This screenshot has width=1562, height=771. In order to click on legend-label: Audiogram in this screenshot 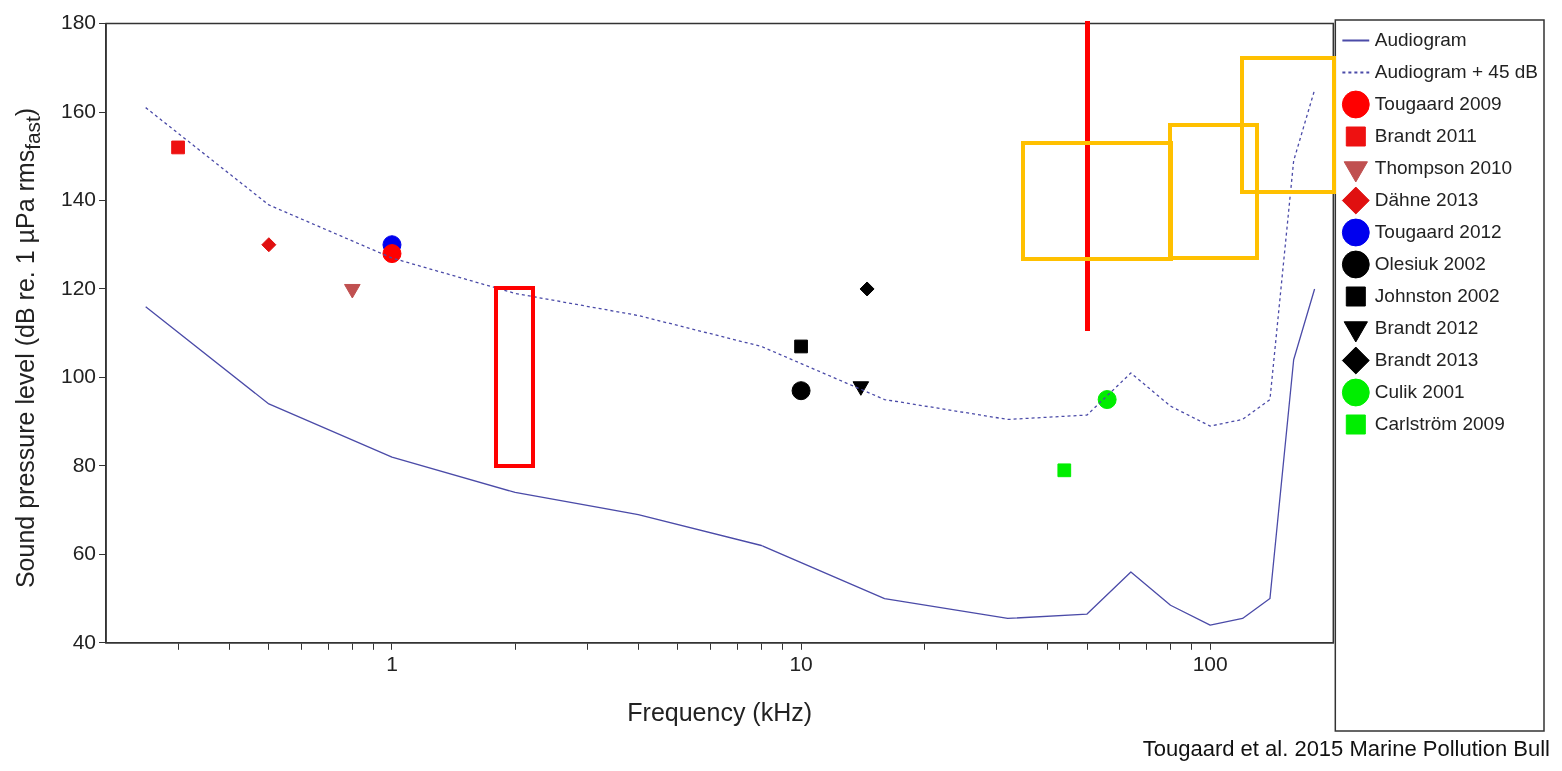, I will do `click(1420, 39)`.